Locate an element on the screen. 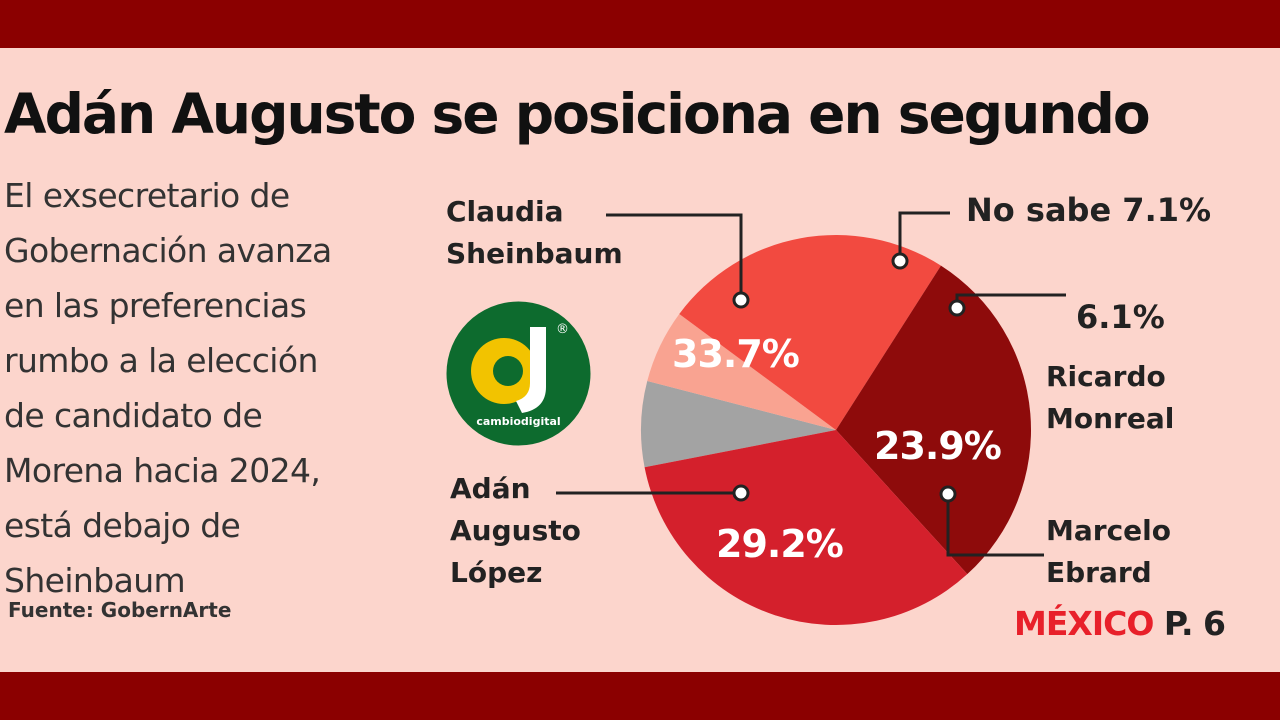 This screenshot has width=1280, height=720. section-name: MÉXICO is located at coordinates (1084, 623).